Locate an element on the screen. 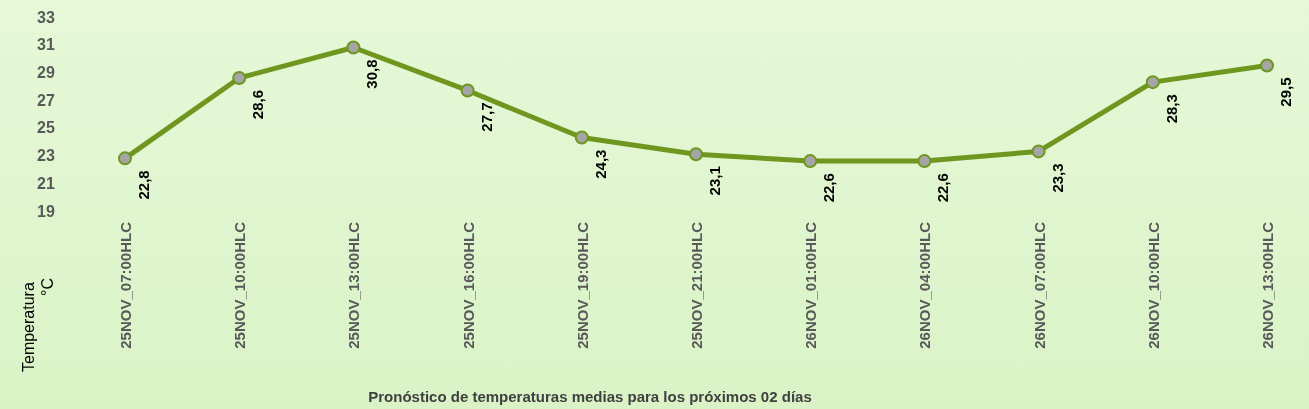 The width and height of the screenshot is (1309, 409). x-tick-label: 25NOV_16:00HLC is located at coordinates (468, 285).